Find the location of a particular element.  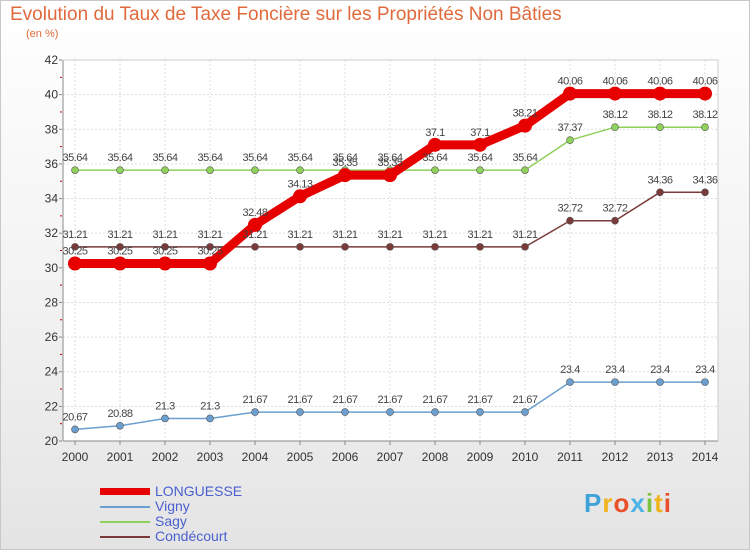

data-label: 38.21 is located at coordinates (524, 114).